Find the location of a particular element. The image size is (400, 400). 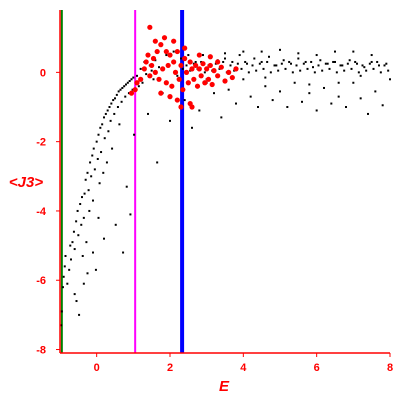

y-tick-label: -6 is located at coordinates (41, 281).